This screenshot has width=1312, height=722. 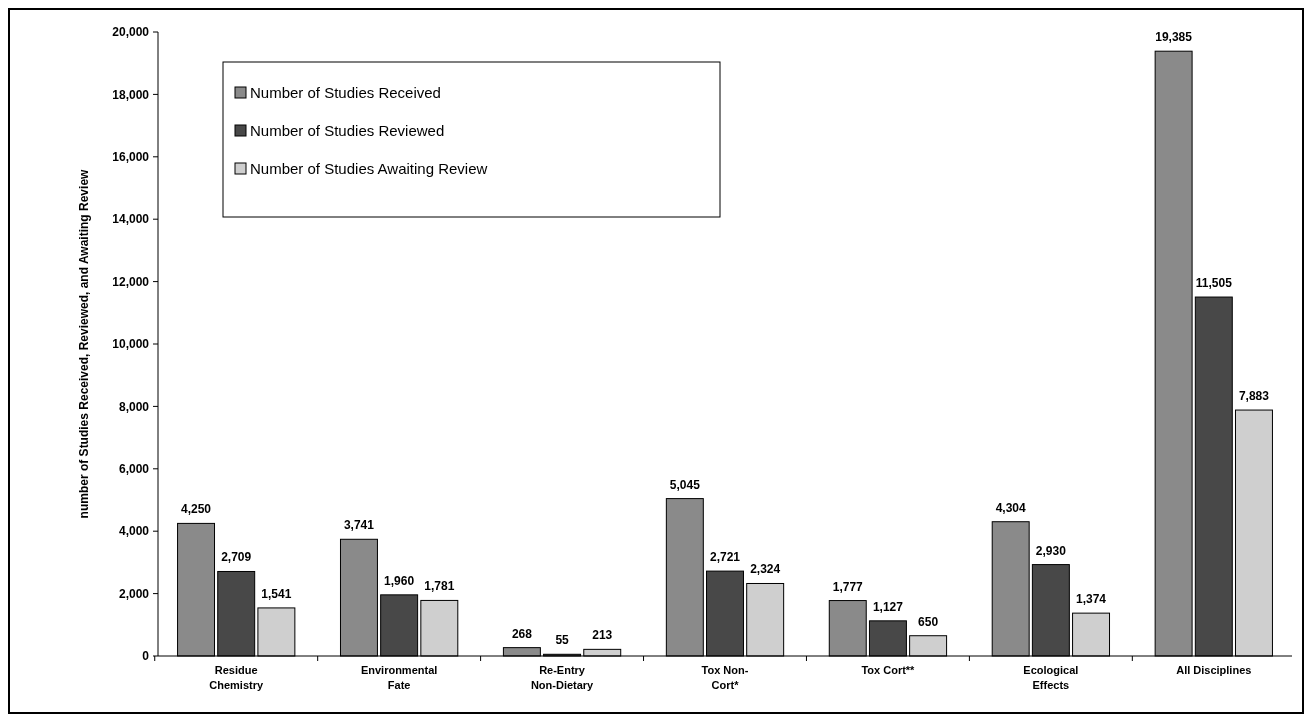 I want to click on data-label: 5,045, so click(x=685, y=484).